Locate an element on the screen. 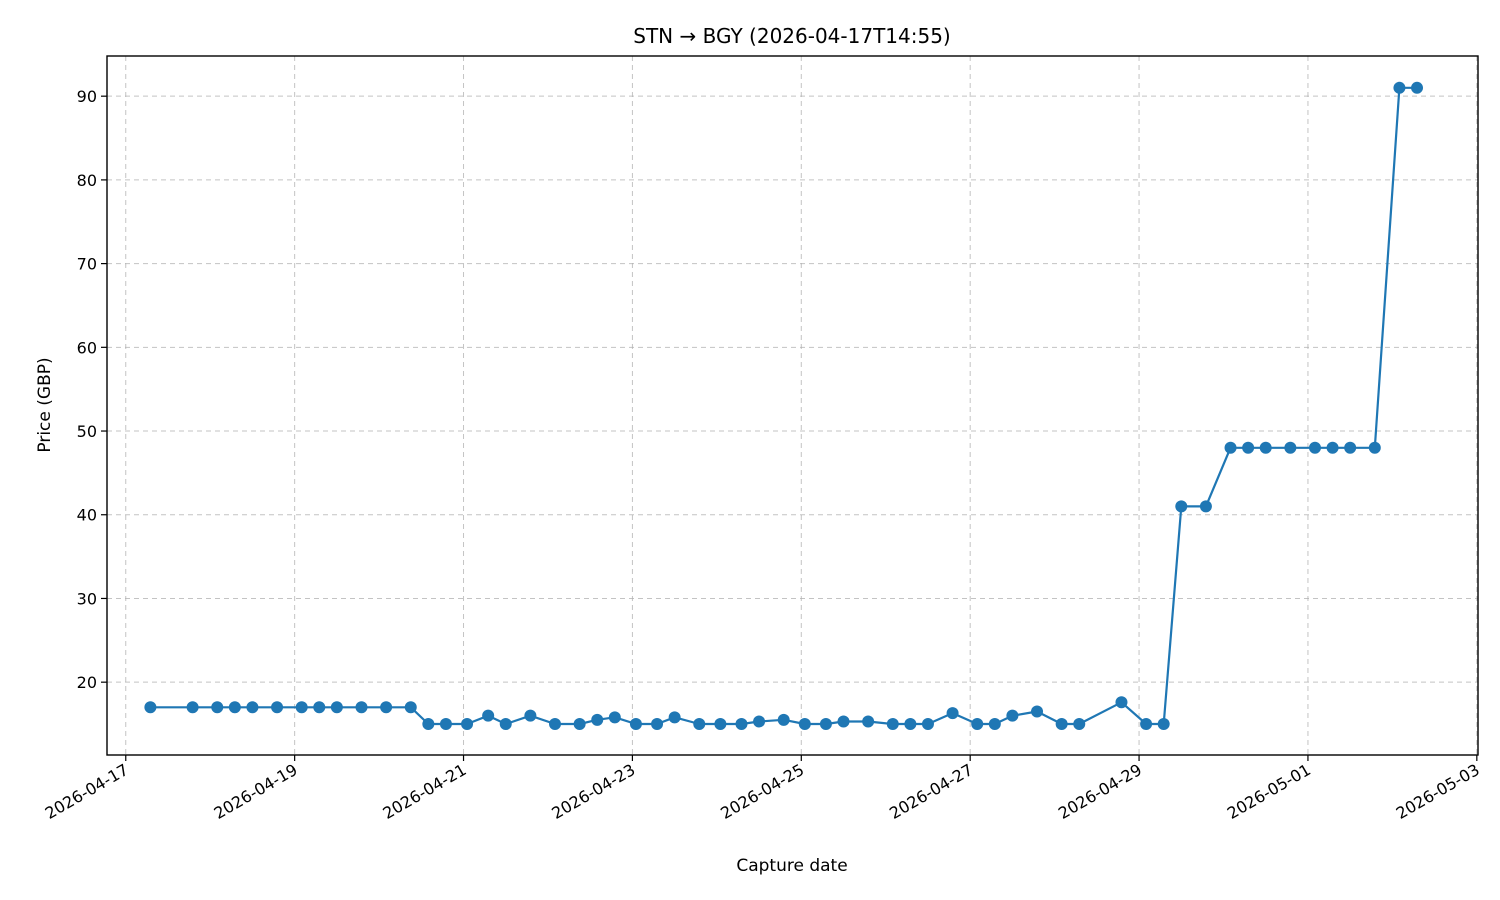 This screenshot has height=900, width=1500. y-tick-label: 30 is located at coordinates (87, 598).